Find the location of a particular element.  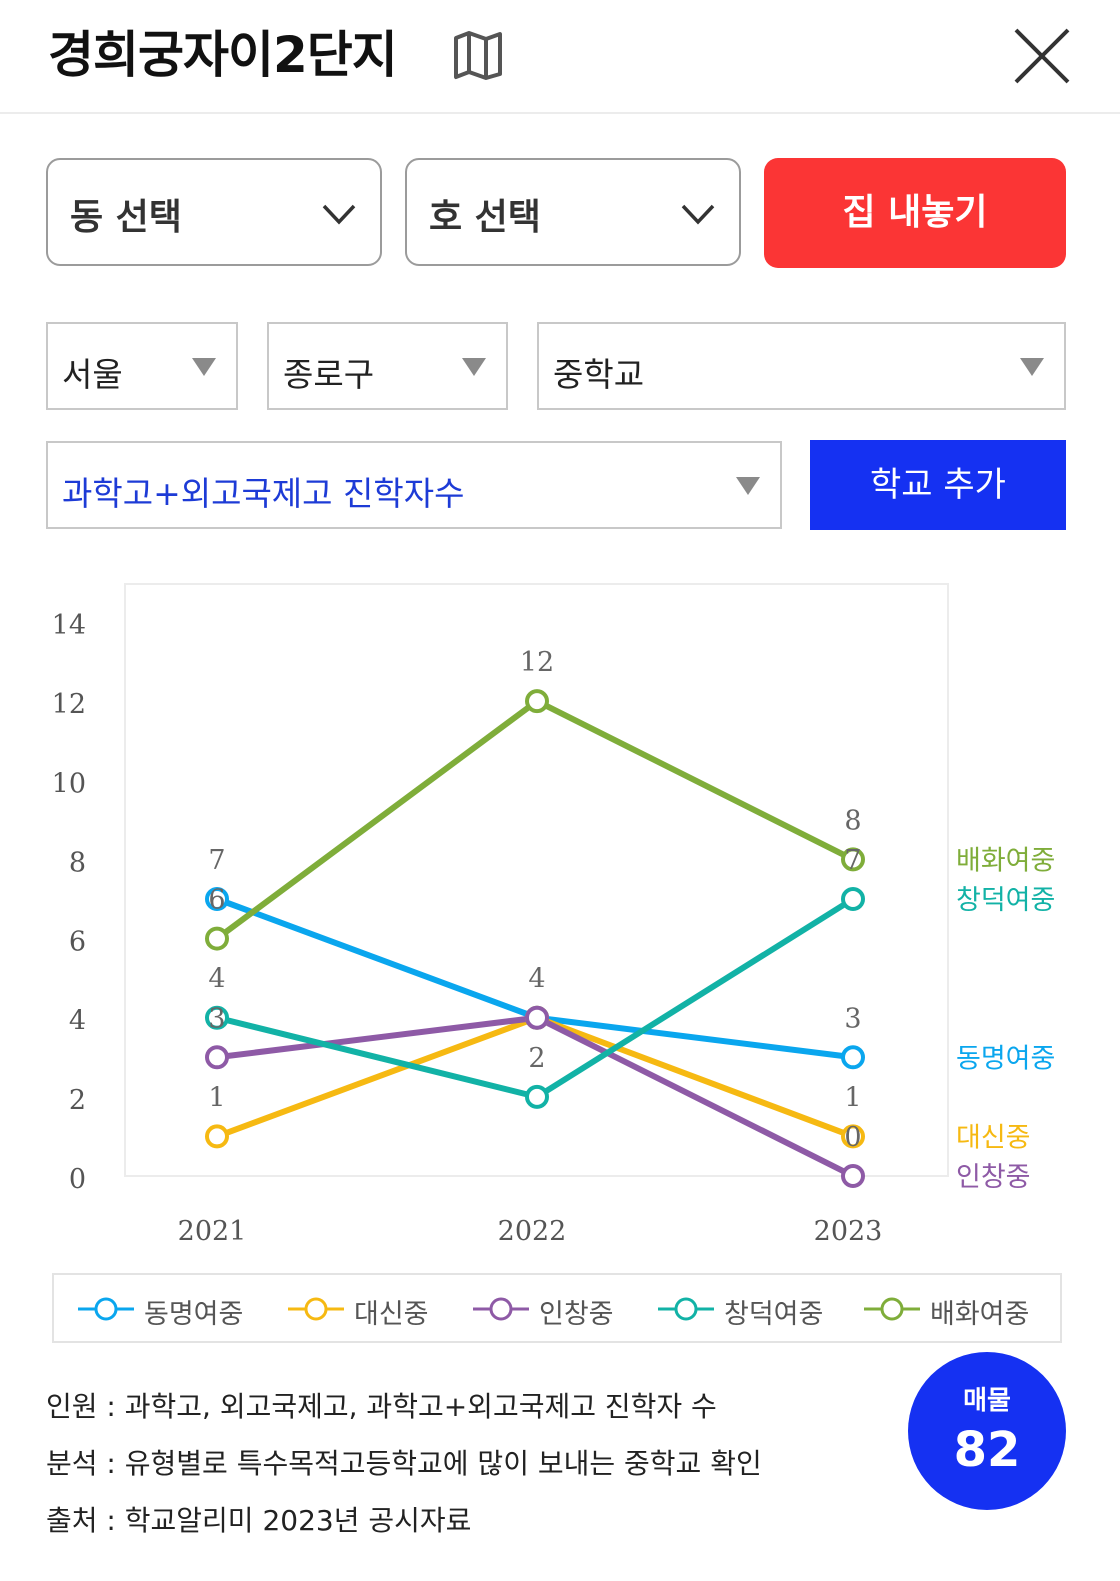

data-label: 0 is located at coordinates (852, 1137).